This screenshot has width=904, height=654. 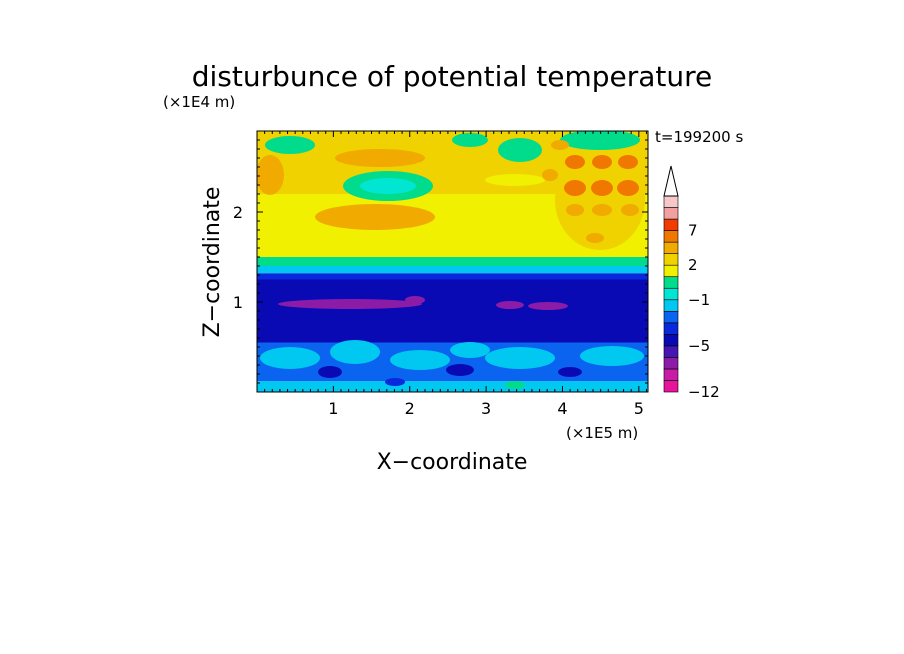 I want to click on chart-title: disturbunce of potential temperature, so click(x=452, y=76).